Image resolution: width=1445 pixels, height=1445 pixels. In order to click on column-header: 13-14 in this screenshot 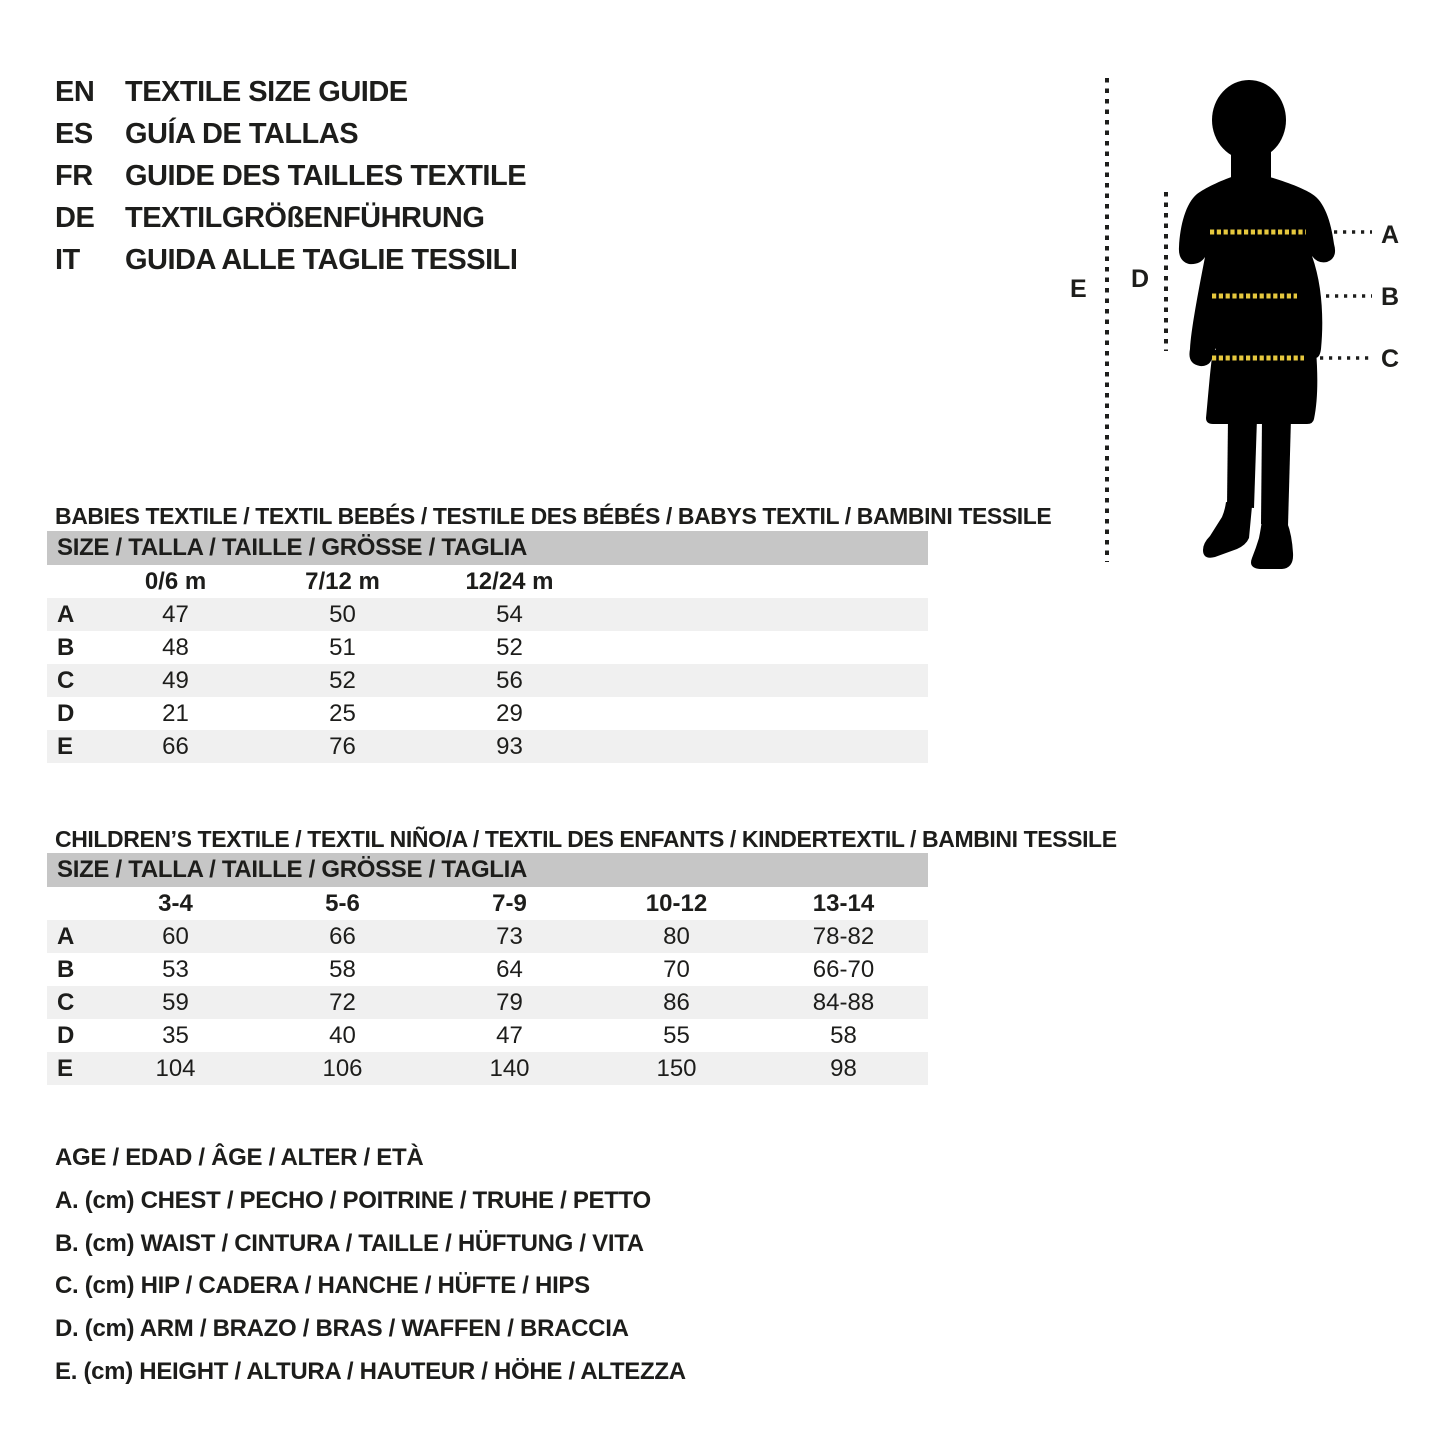, I will do `click(843, 903)`.